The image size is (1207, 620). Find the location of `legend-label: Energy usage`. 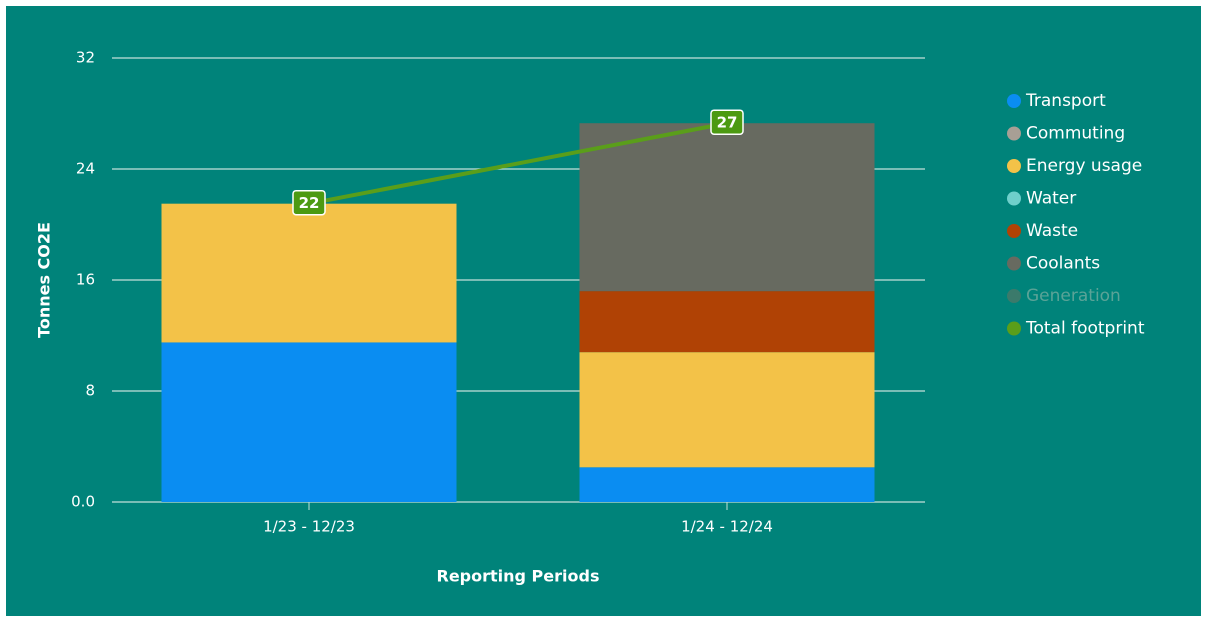

legend-label: Energy usage is located at coordinates (1084, 166).